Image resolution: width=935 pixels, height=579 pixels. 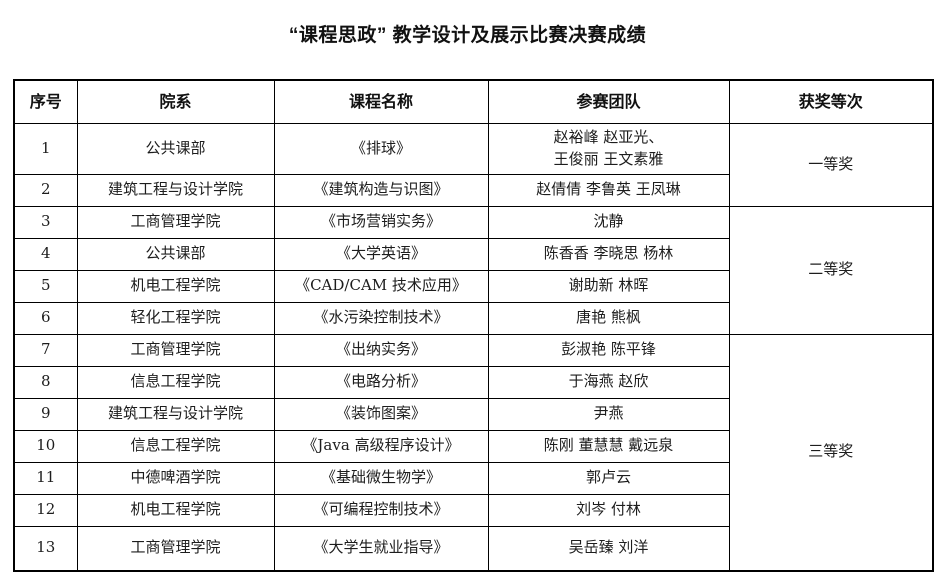 What do you see at coordinates (175, 318) in the screenshot?
I see `cell-department: 轻化工程学院` at bounding box center [175, 318].